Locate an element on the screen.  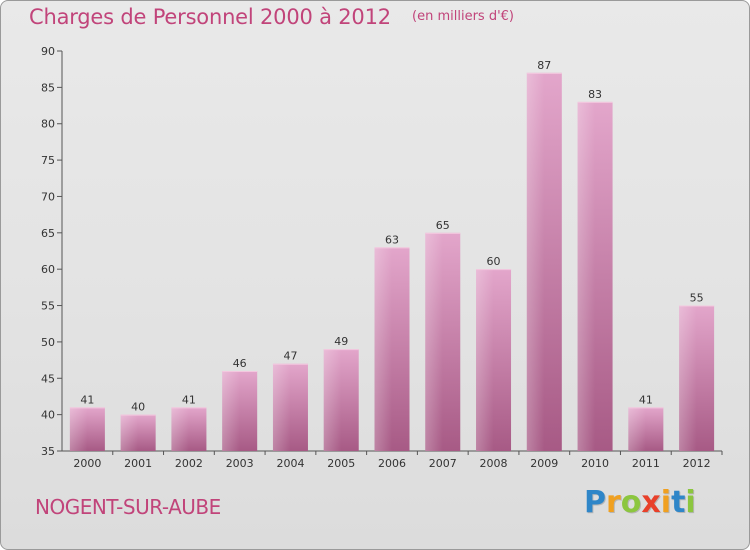
y-tick-label: 45 is located at coordinates (48, 378).